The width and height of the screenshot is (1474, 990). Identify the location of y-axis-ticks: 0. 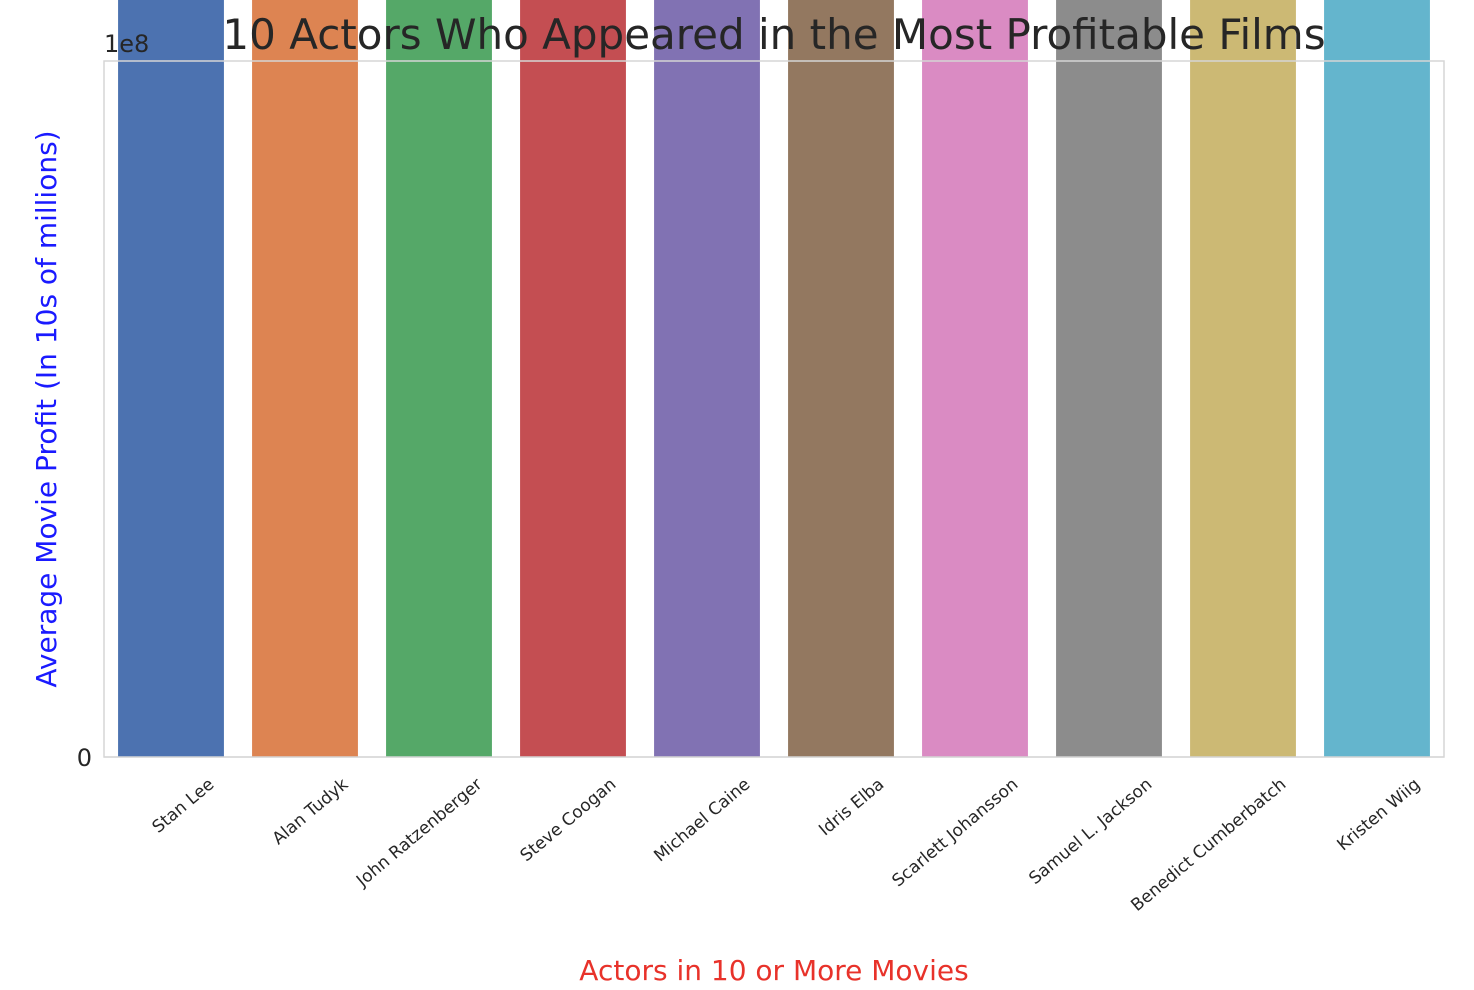
(84, 758).